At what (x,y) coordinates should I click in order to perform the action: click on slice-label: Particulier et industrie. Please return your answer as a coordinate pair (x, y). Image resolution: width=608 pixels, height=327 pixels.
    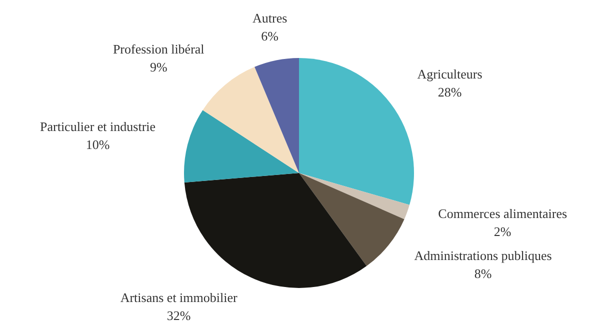
    Looking at the image, I should click on (98, 126).